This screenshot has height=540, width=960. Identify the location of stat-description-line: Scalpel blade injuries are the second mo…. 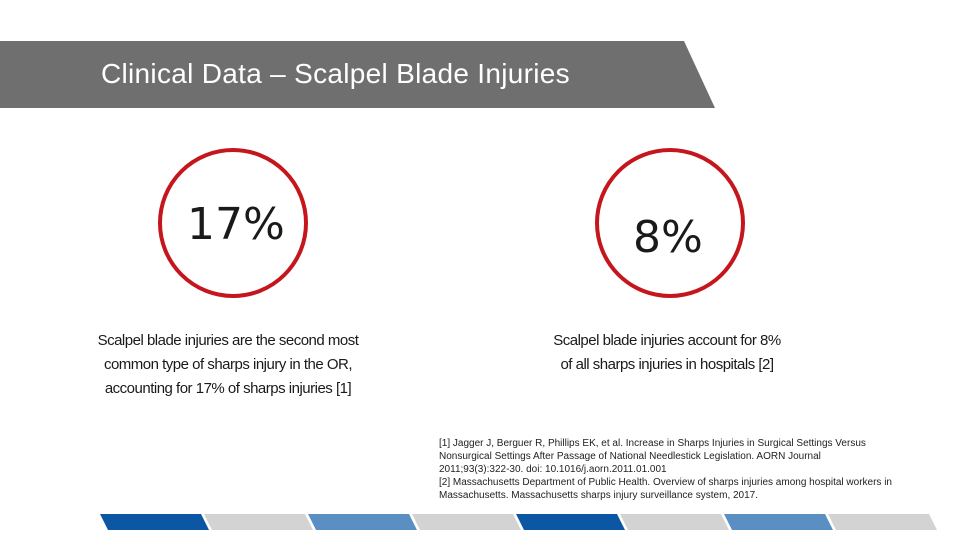
(228, 340).